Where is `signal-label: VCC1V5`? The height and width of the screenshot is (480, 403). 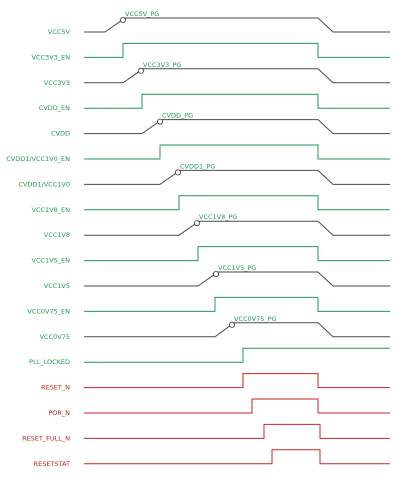
signal-label: VCC1V5 is located at coordinates (57, 286).